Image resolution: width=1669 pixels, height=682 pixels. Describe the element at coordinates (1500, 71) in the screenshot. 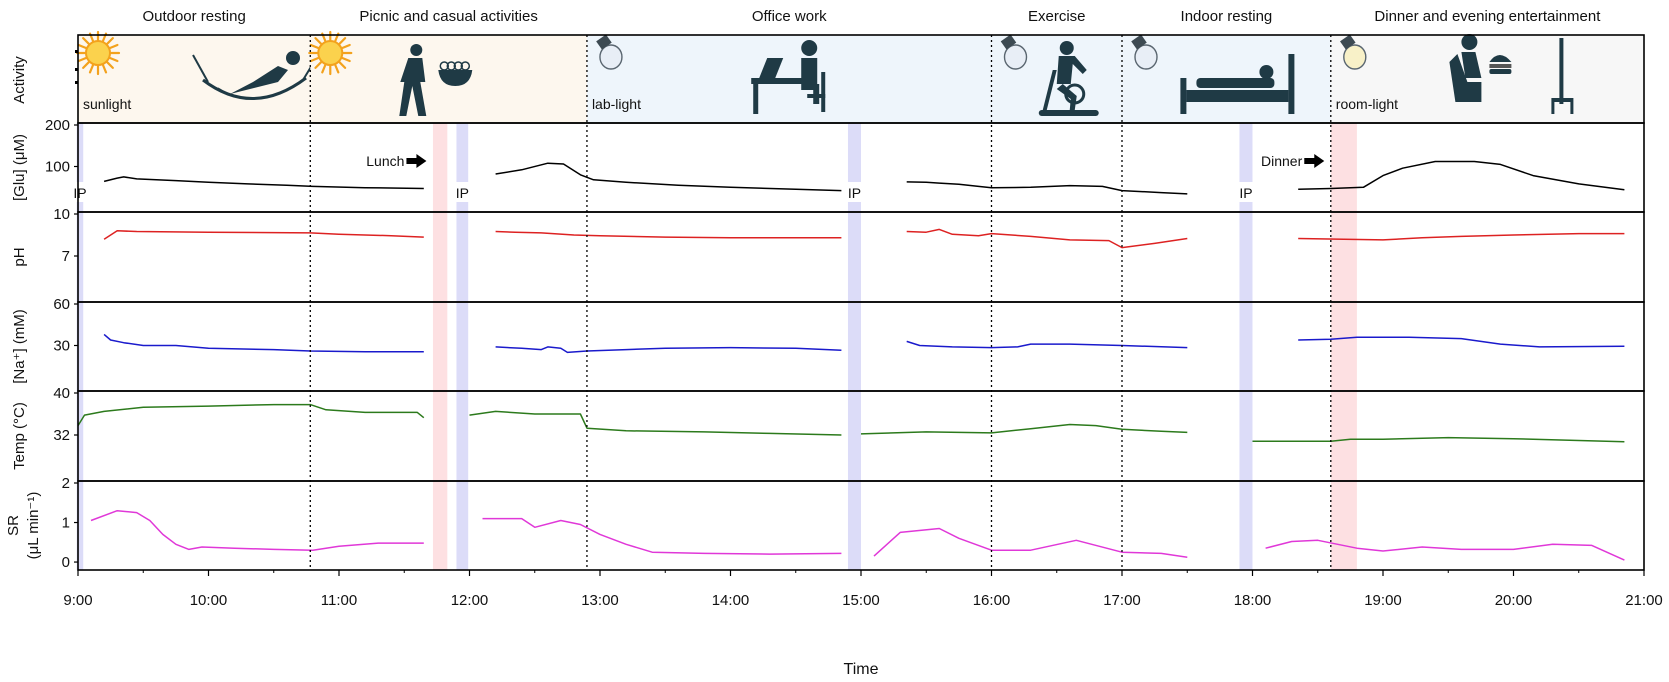

I see `burger-bottom` at that location.